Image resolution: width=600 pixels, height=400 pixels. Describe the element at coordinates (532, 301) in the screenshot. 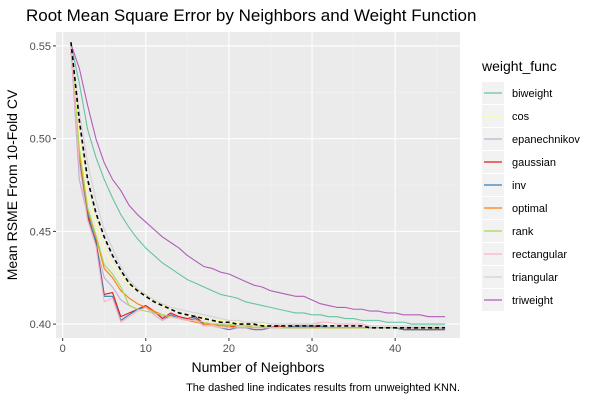

I see `legend-label: triweight` at that location.